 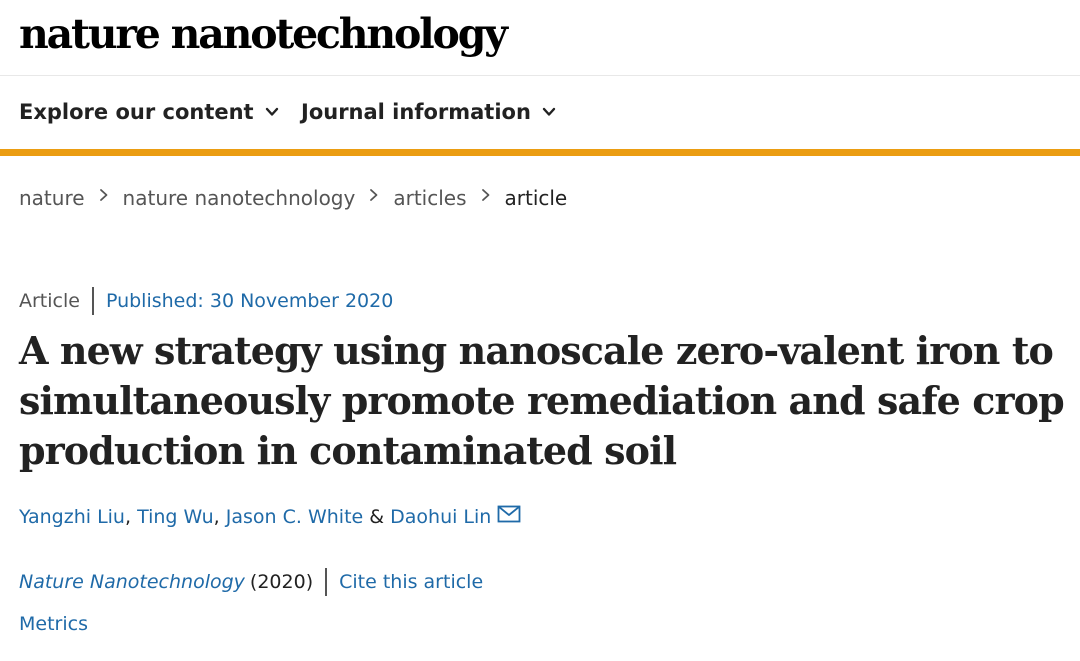 What do you see at coordinates (52, 198) in the screenshot?
I see `breadcrumb-nature: nature` at bounding box center [52, 198].